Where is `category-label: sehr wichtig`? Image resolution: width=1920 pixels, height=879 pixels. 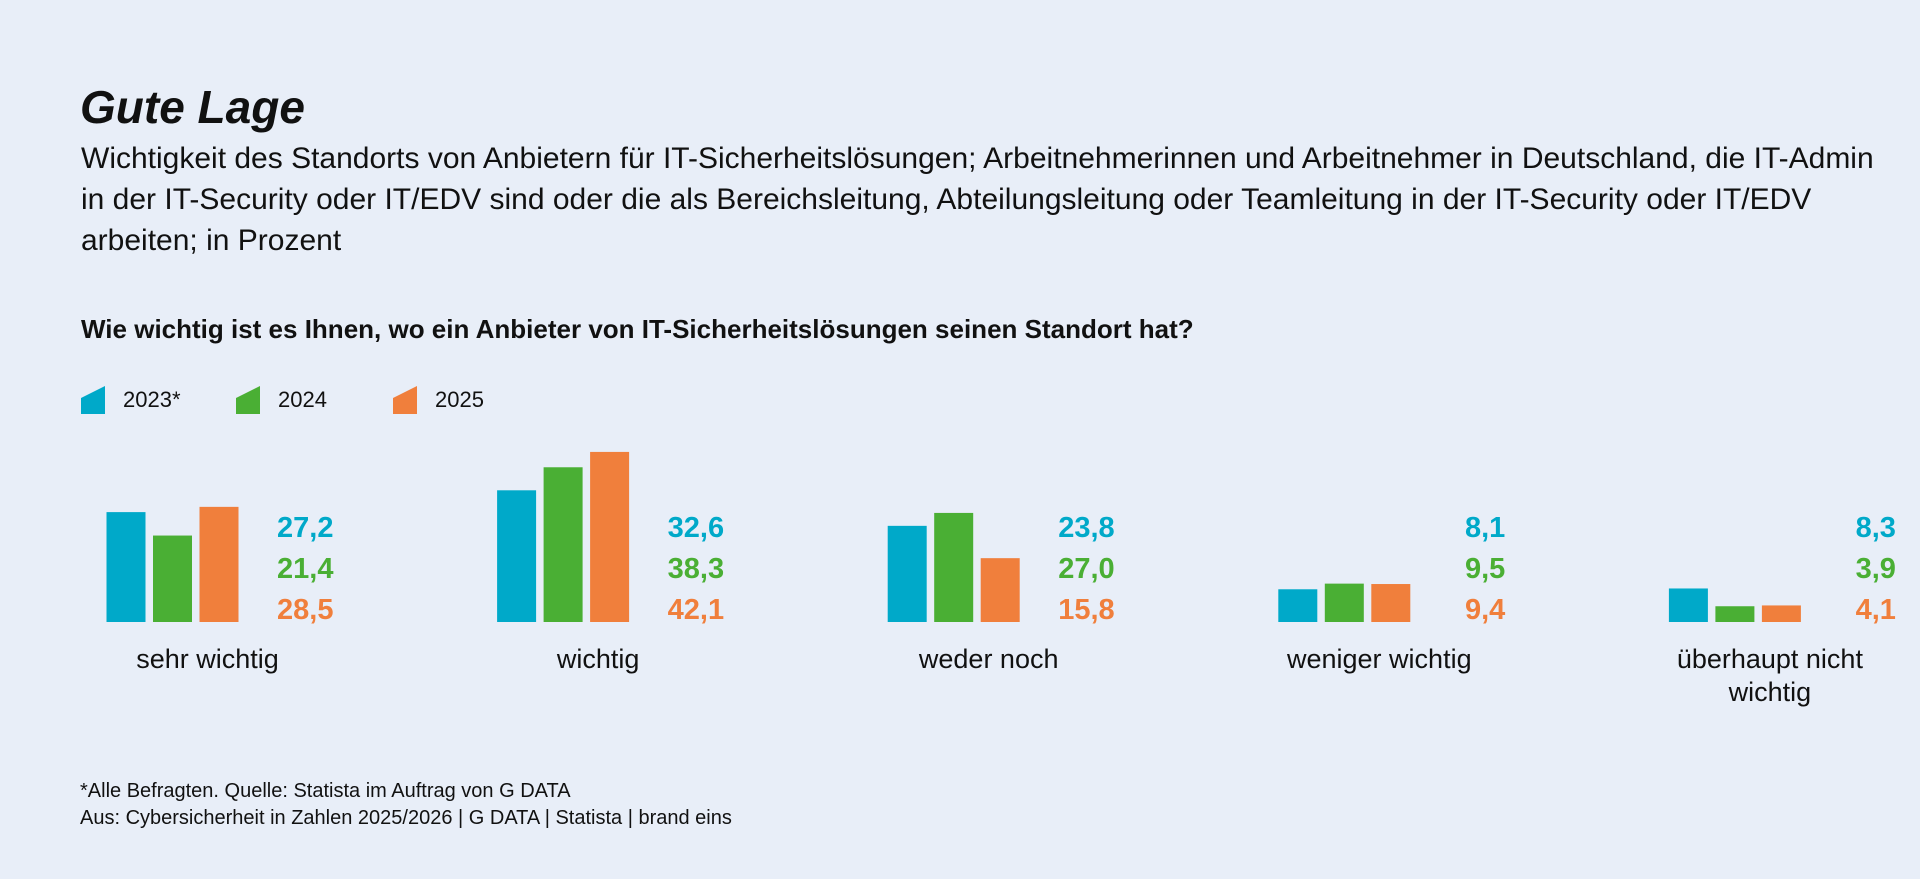
category-label: sehr wichtig is located at coordinates (207, 659).